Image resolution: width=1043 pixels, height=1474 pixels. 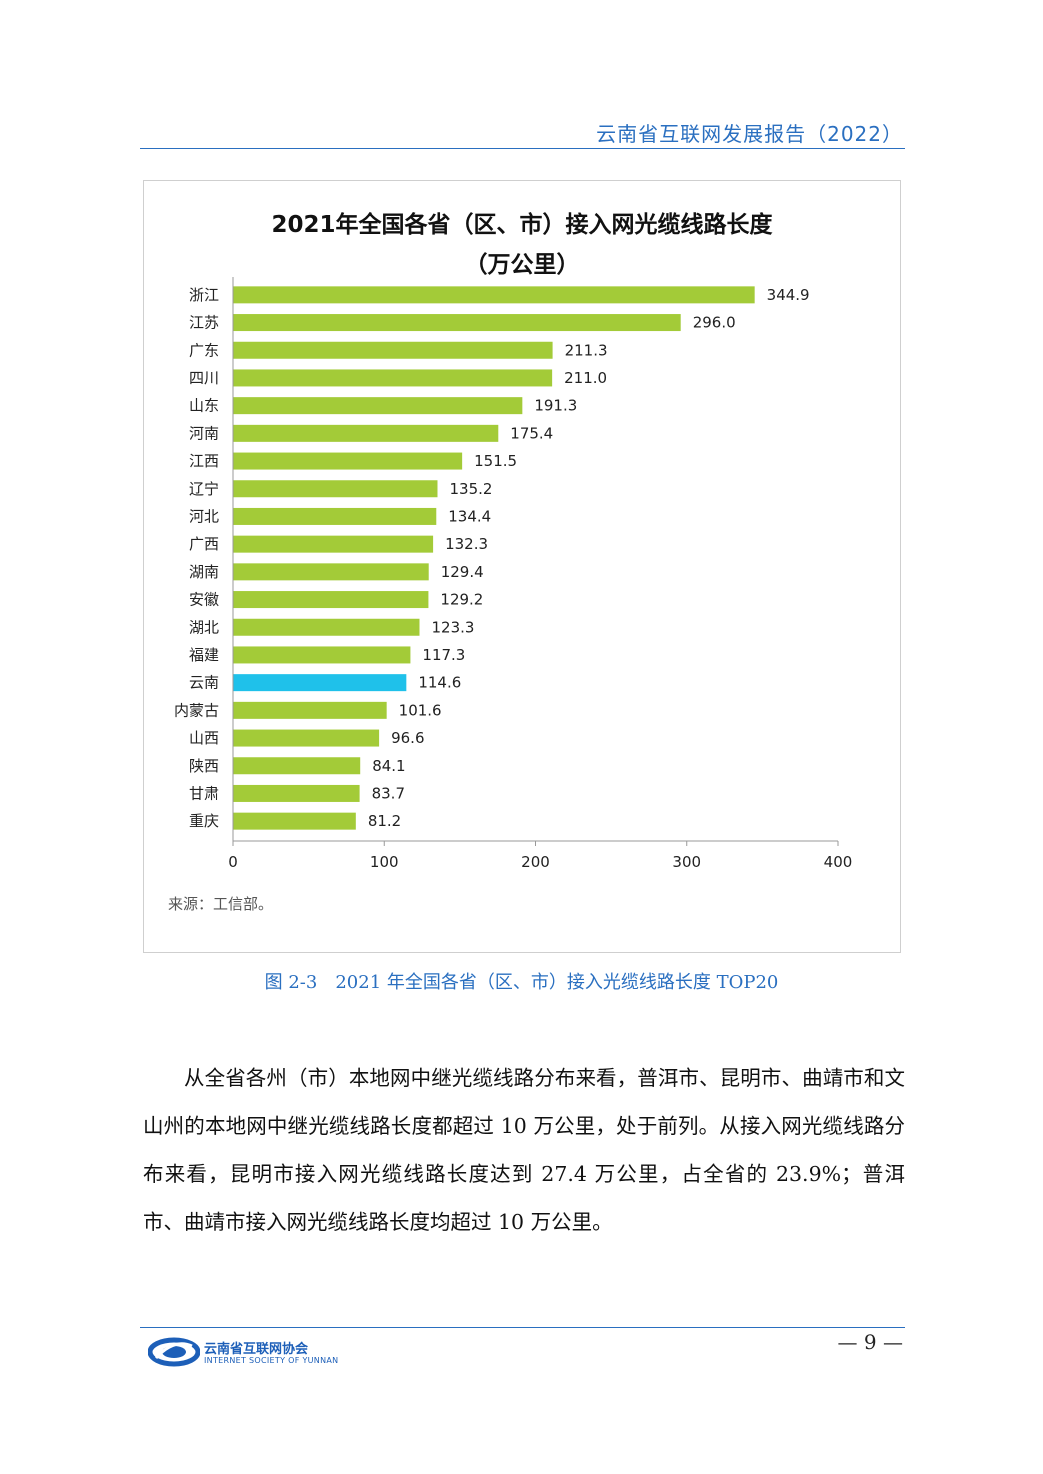 I want to click on data-label: 135.2, so click(x=470, y=489).